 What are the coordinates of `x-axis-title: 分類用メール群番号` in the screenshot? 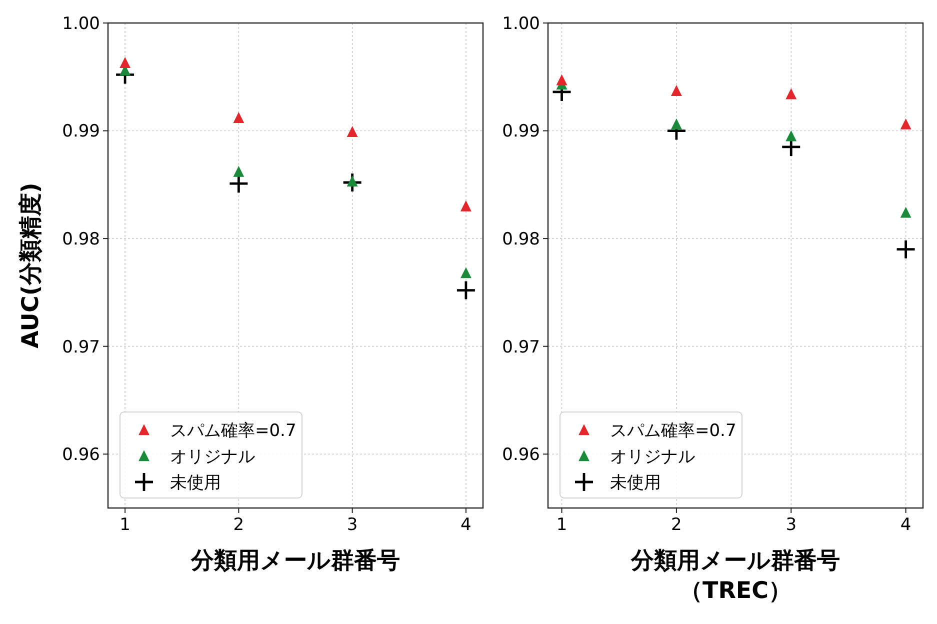 It's located at (295, 561).